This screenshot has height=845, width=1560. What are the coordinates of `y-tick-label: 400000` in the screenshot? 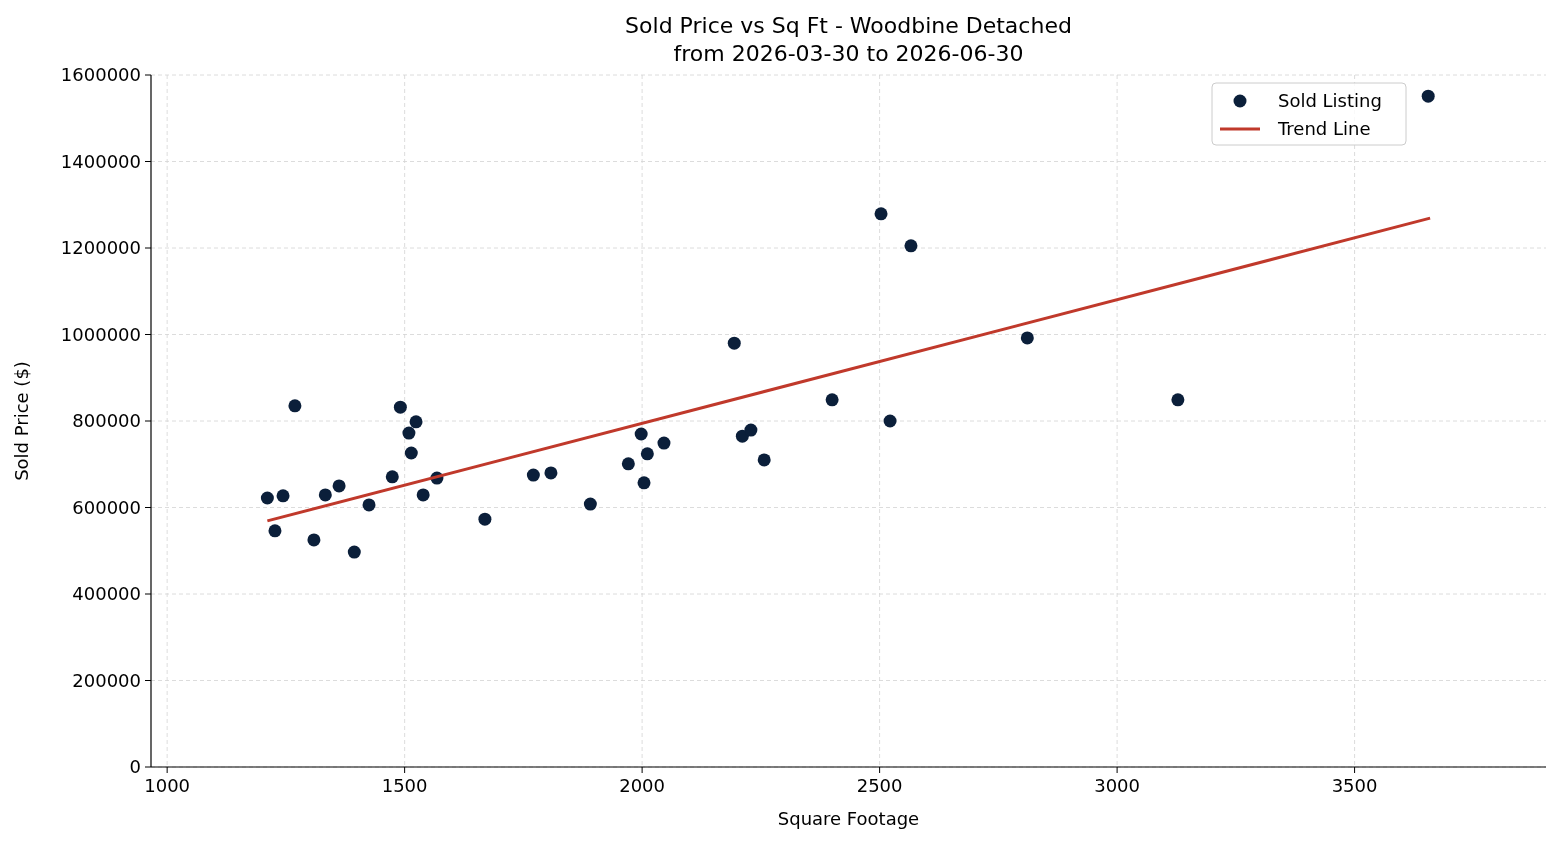 It's located at (106, 594).